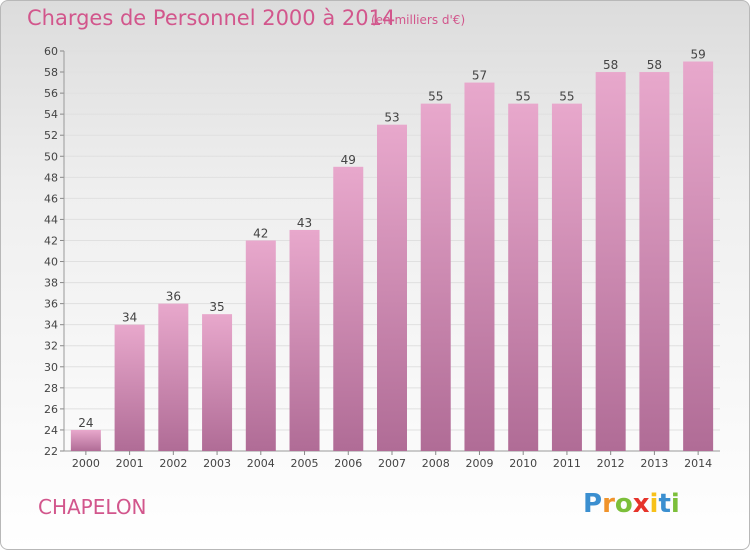  I want to click on y-tick-label: 58, so click(51, 72).